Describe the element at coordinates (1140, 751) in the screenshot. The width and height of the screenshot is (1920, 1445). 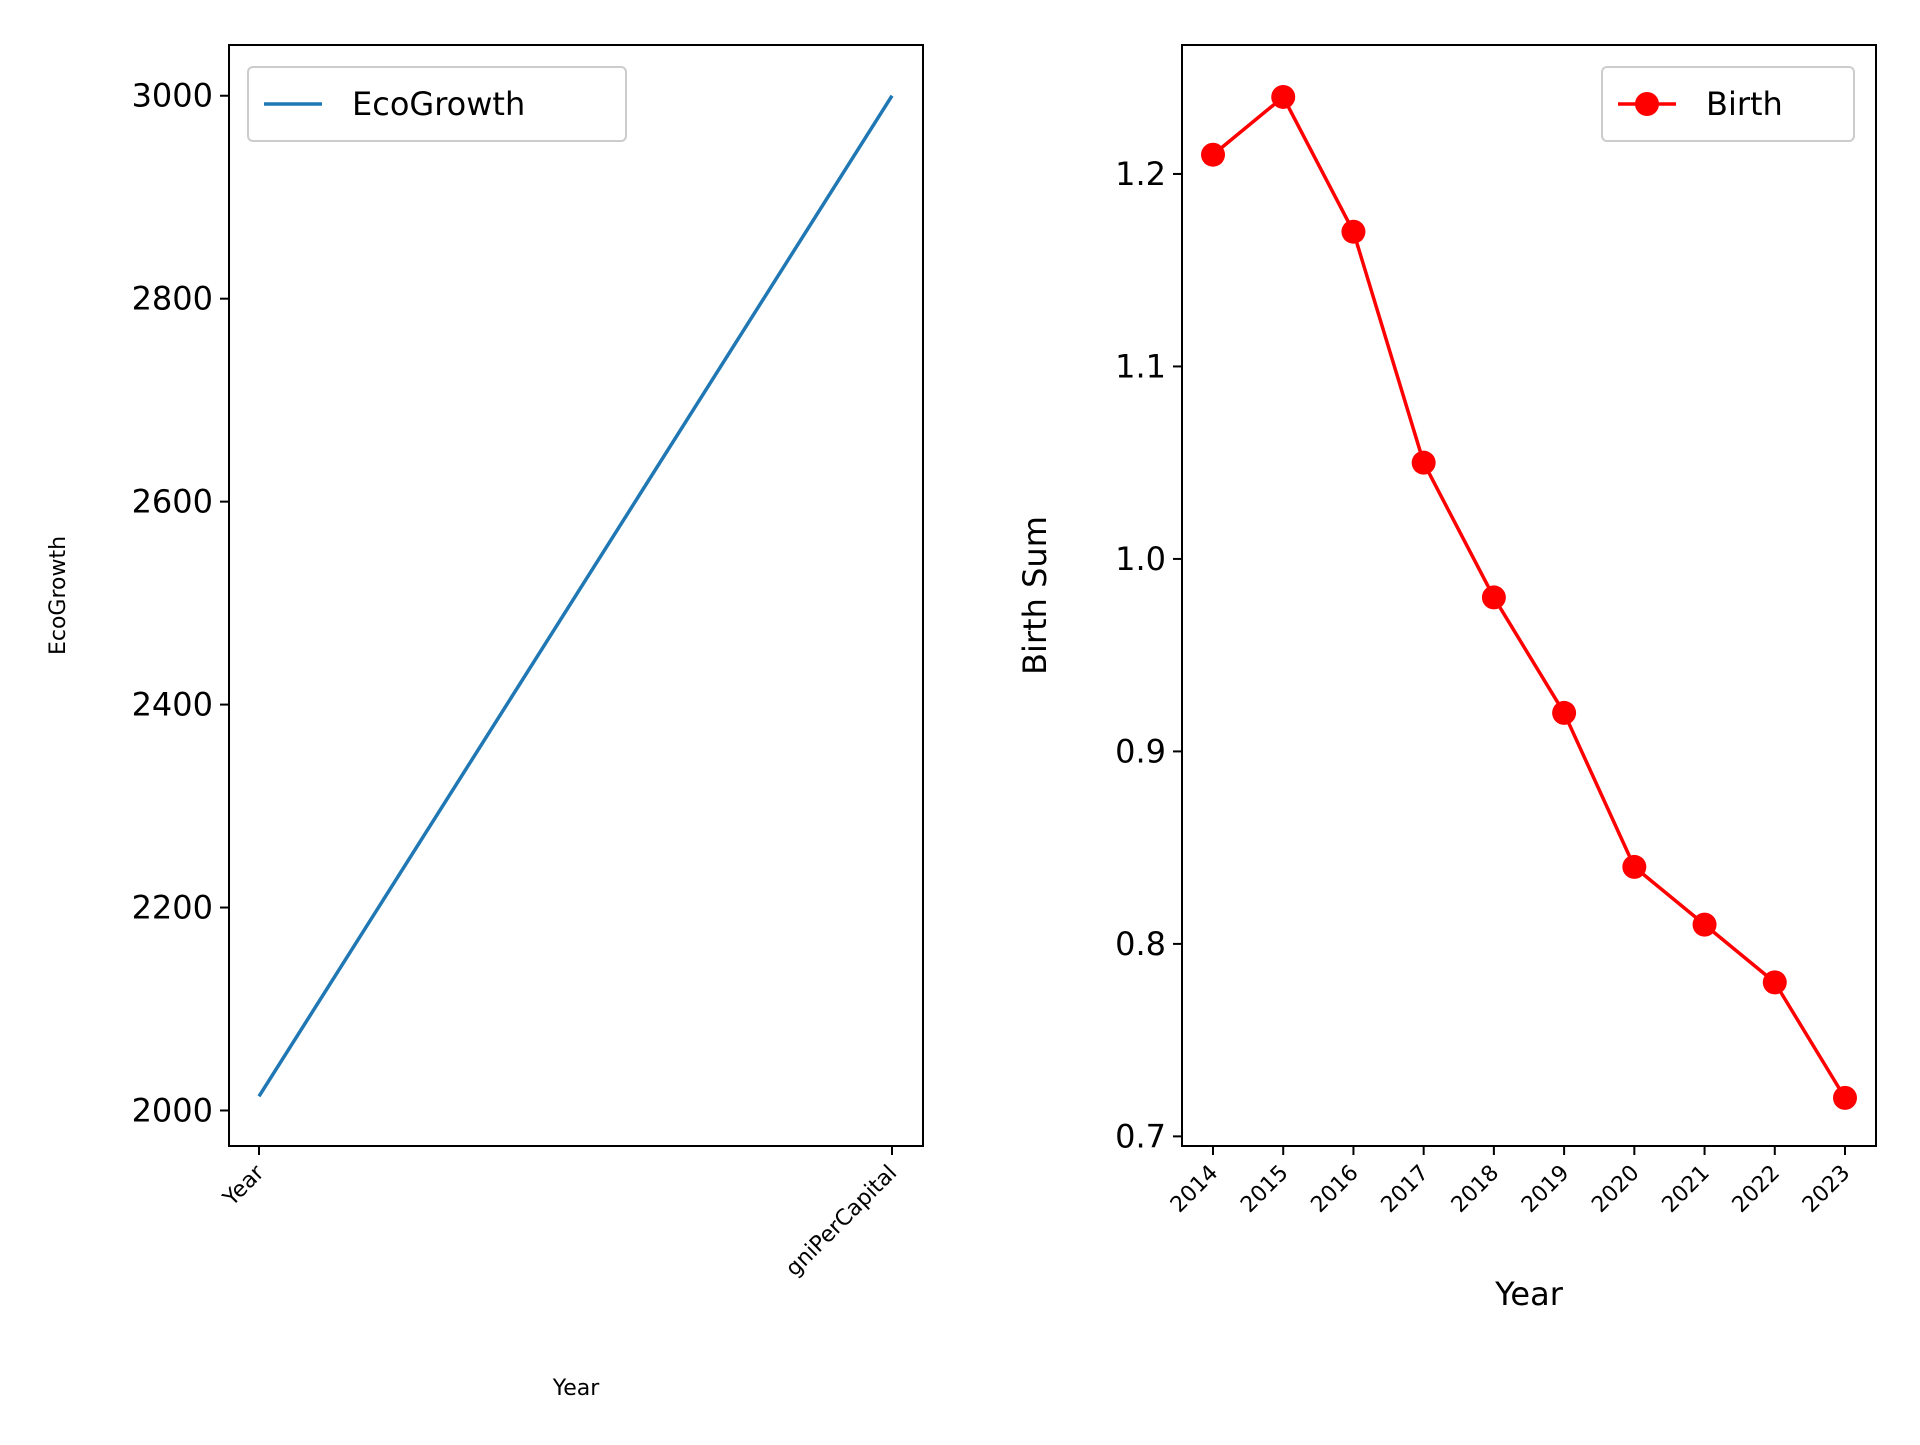
I see `y-tick-label: 0.9` at that location.